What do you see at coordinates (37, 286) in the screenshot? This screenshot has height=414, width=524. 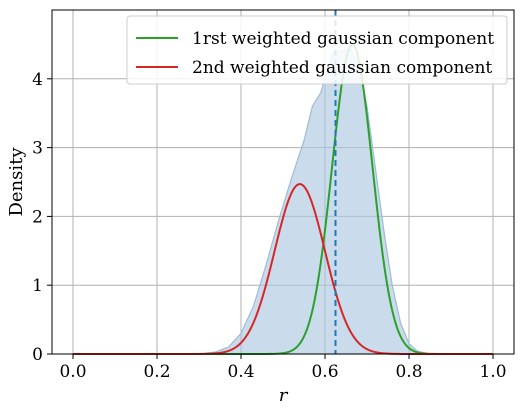 I see `y-tick-label: 1` at bounding box center [37, 286].